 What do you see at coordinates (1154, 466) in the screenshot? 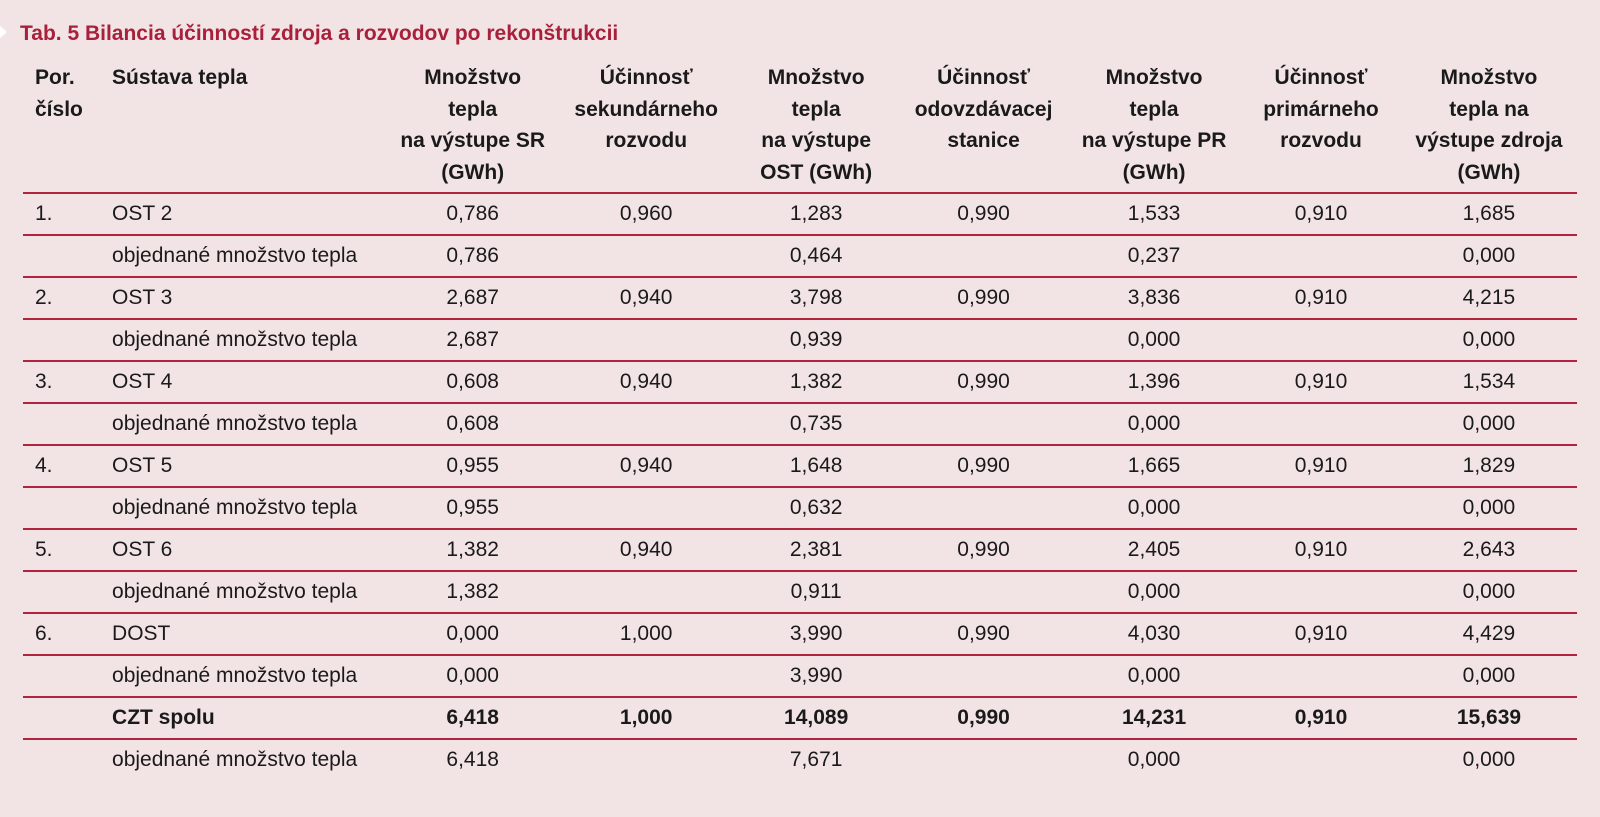
I see `cell-heat-pr: 1,665` at bounding box center [1154, 466].